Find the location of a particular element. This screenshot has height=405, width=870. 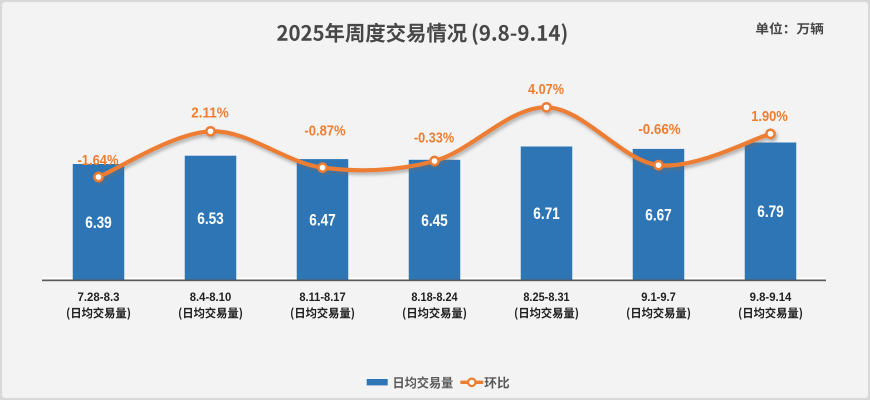

svg-text: -0.66% is located at coordinates (659, 129).